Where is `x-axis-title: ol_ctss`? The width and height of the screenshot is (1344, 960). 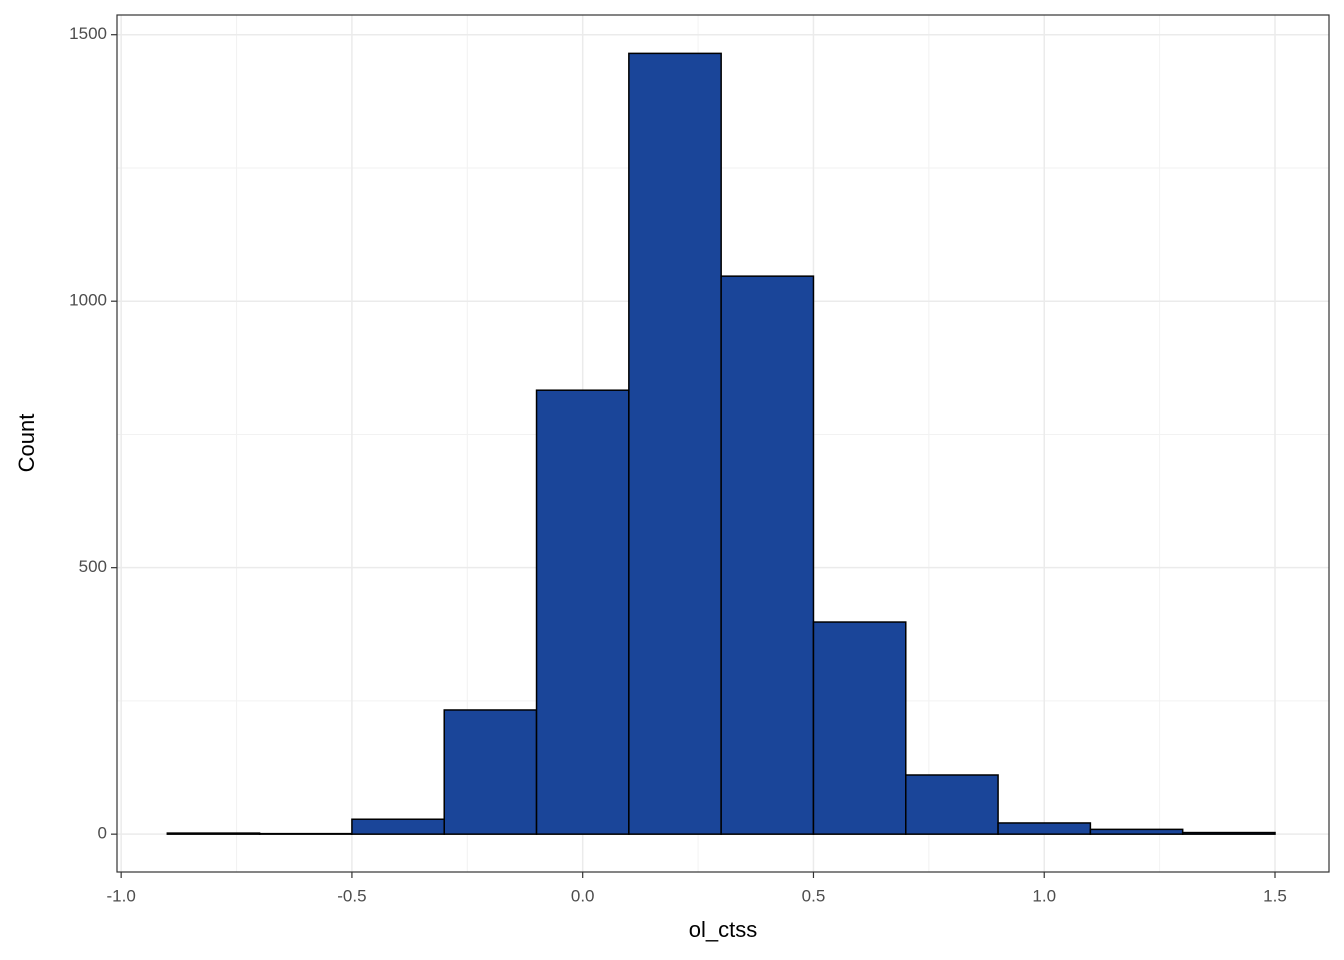
x-axis-title: ol_ctss is located at coordinates (723, 929).